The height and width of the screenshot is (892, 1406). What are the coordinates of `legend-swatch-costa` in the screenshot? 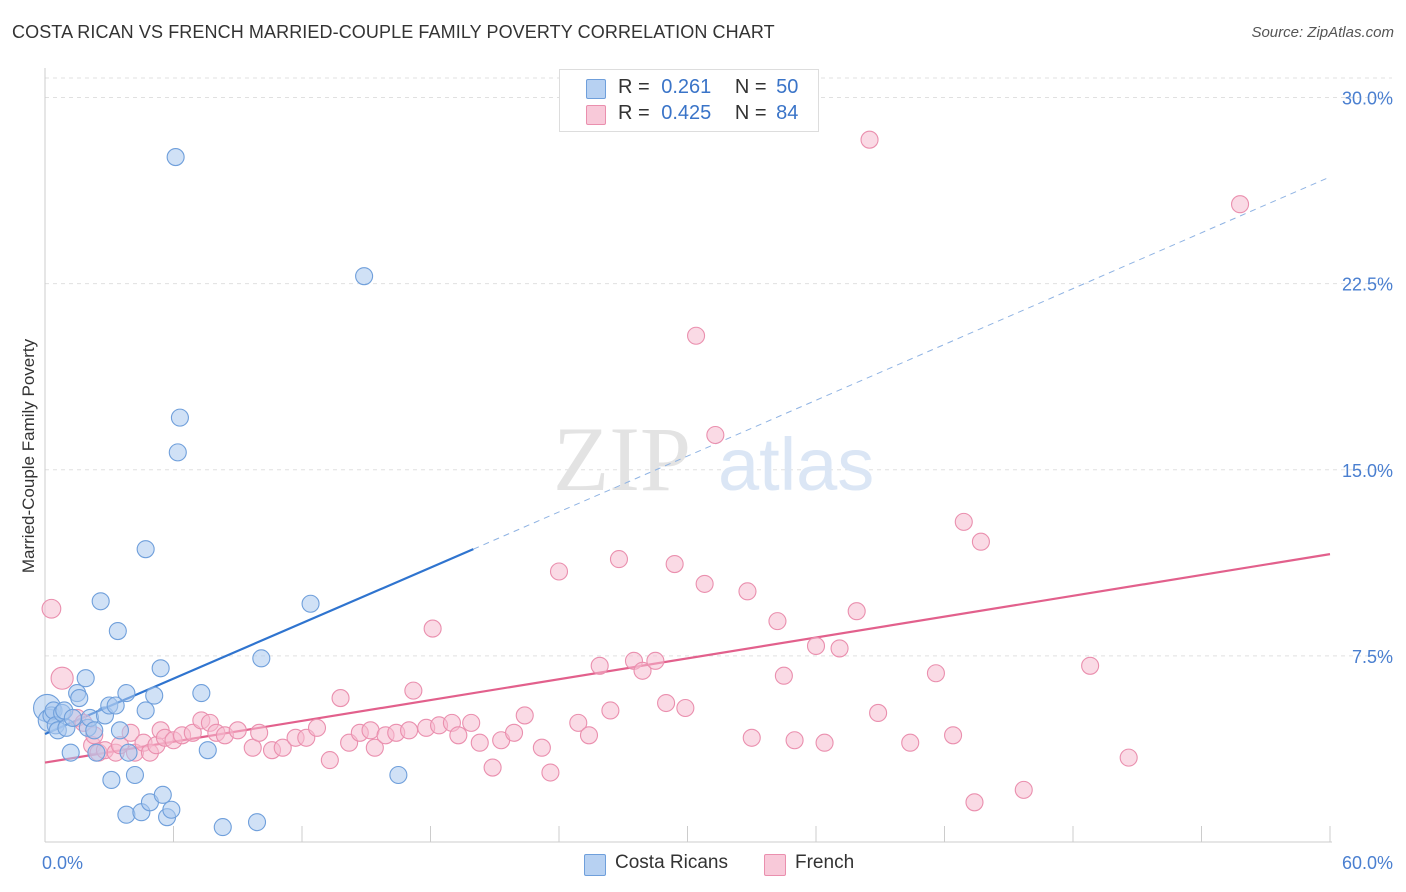 It's located at (596, 89).